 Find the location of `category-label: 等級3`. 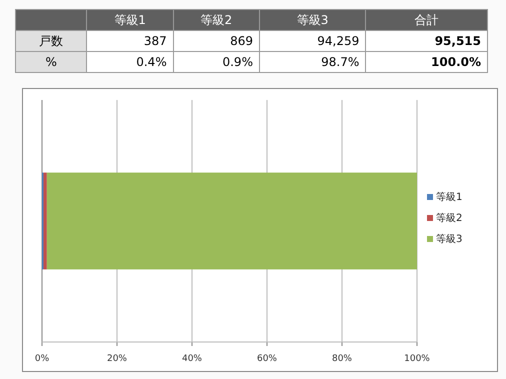

category-label: 等級3 is located at coordinates (312, 20).